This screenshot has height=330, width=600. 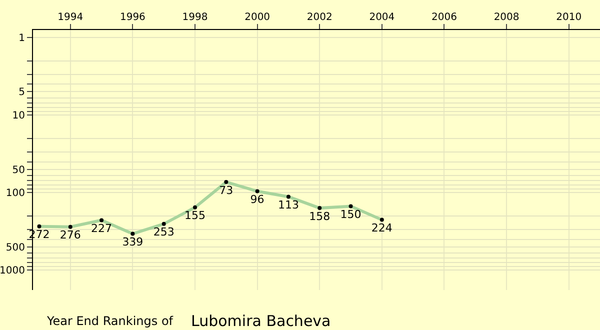 What do you see at coordinates (21, 92) in the screenshot?
I see `y-tick-label: 5` at bounding box center [21, 92].